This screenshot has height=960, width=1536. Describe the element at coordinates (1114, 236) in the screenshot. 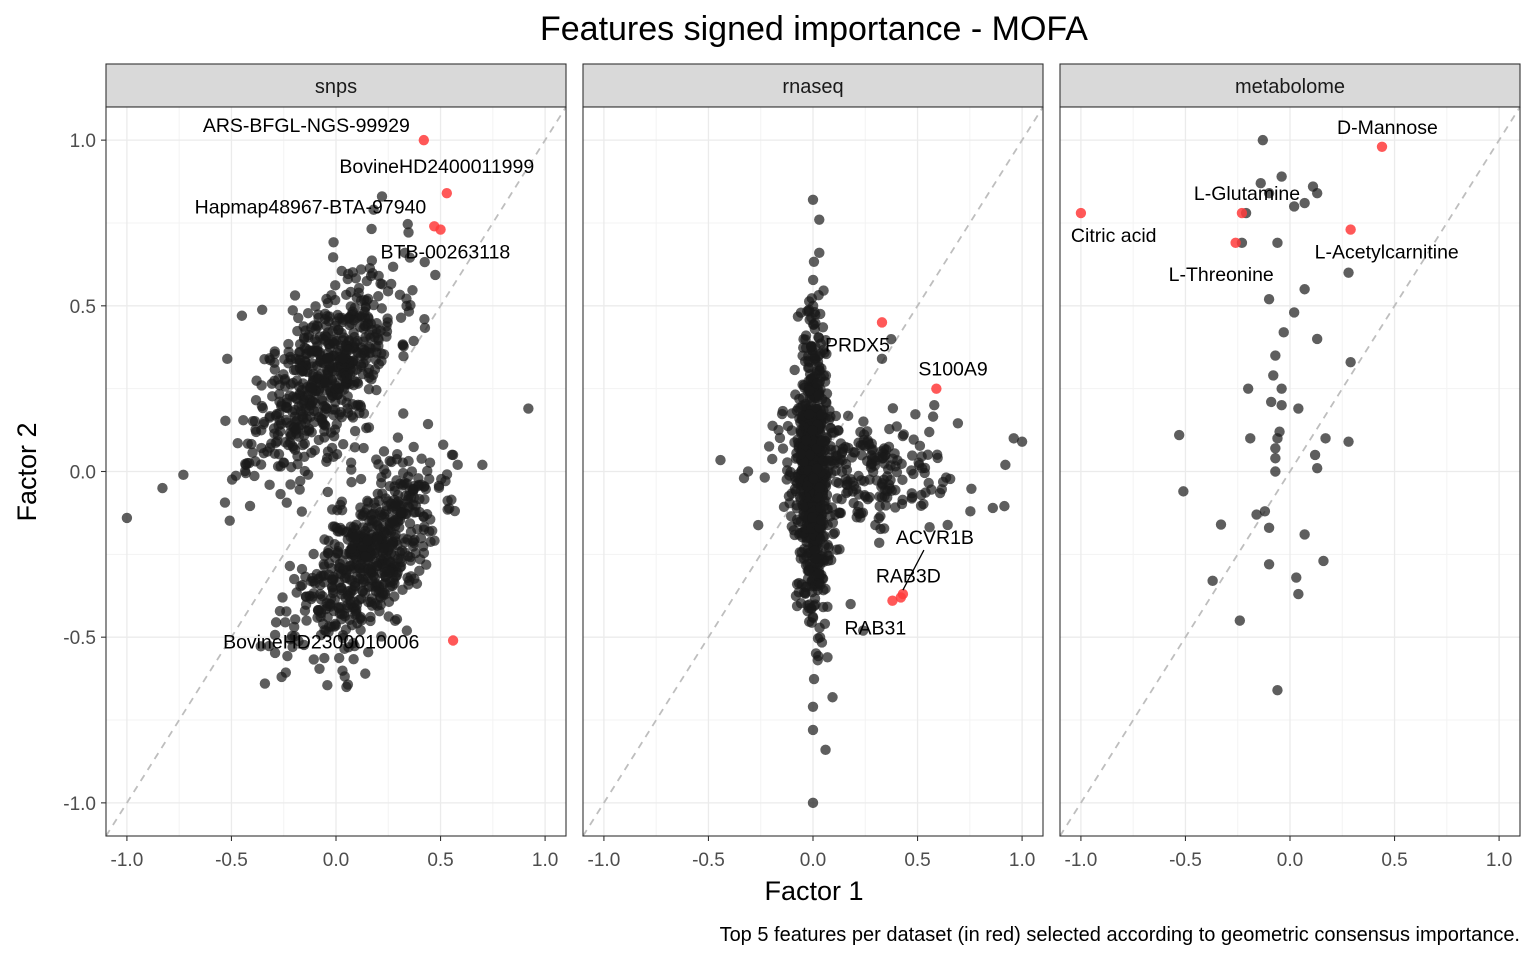

I see `feature-label: Citric acid` at that location.